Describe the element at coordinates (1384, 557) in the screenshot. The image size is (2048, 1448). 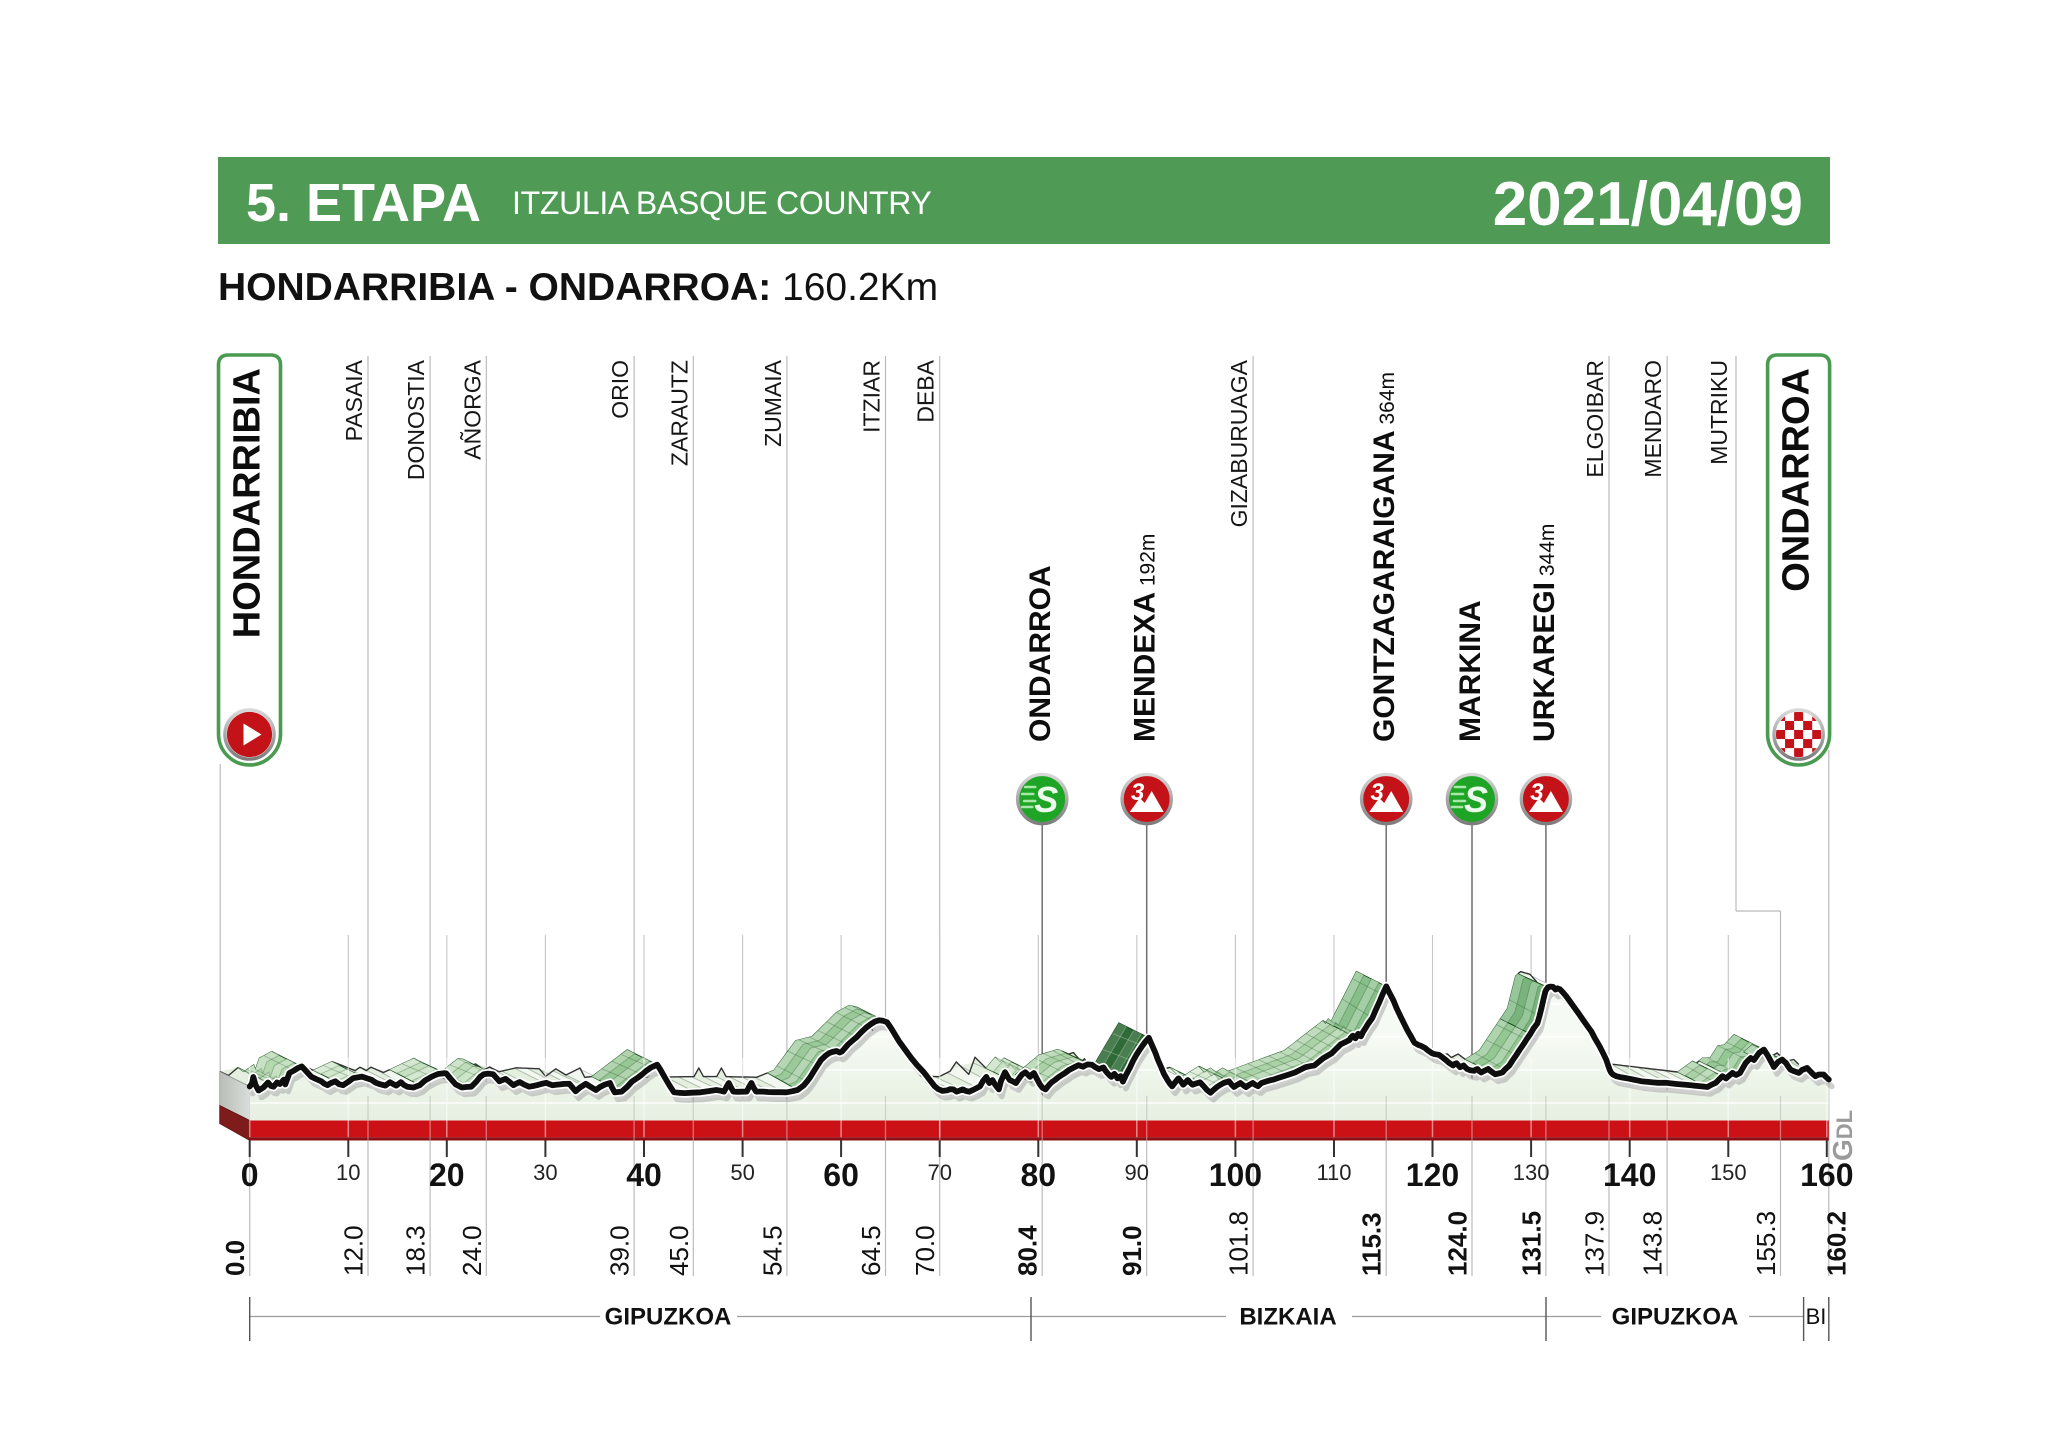
I see `svg-text: GONTZAGARAIGANA 364m` at that location.